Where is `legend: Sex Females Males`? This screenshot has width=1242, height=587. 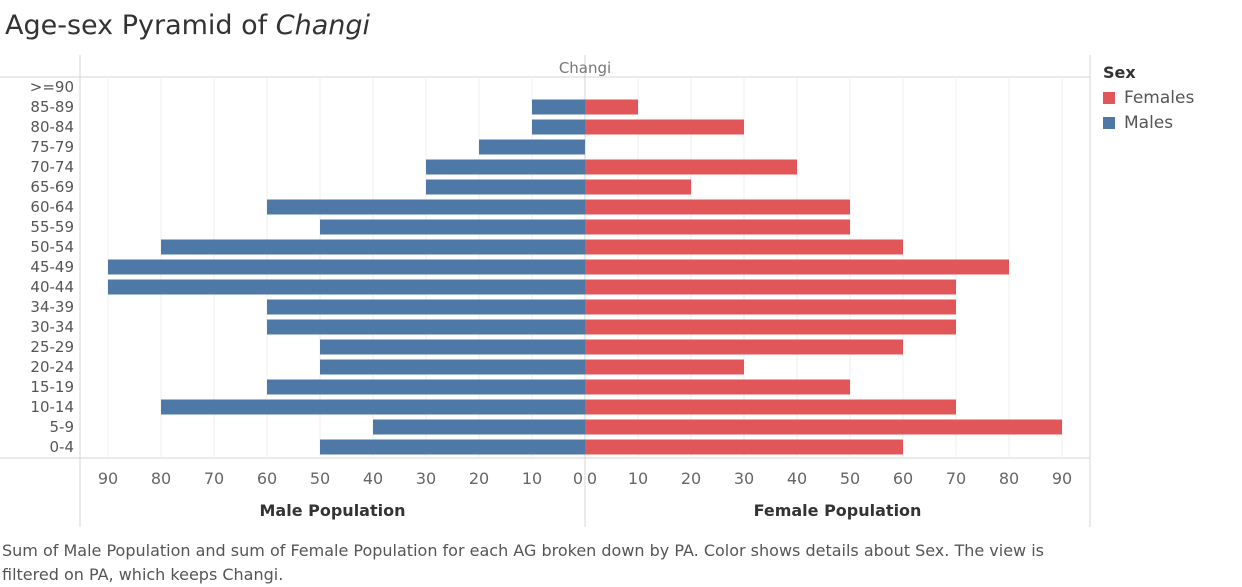
legend: Sex Females Males is located at coordinates (1148, 99).